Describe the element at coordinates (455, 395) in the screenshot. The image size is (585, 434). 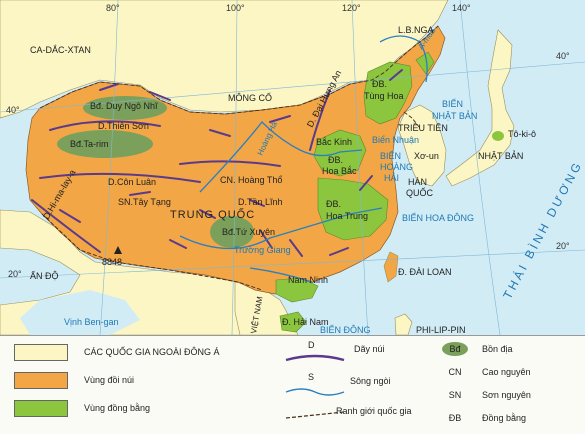
I see `legend-highland-abbr: SN` at that location.